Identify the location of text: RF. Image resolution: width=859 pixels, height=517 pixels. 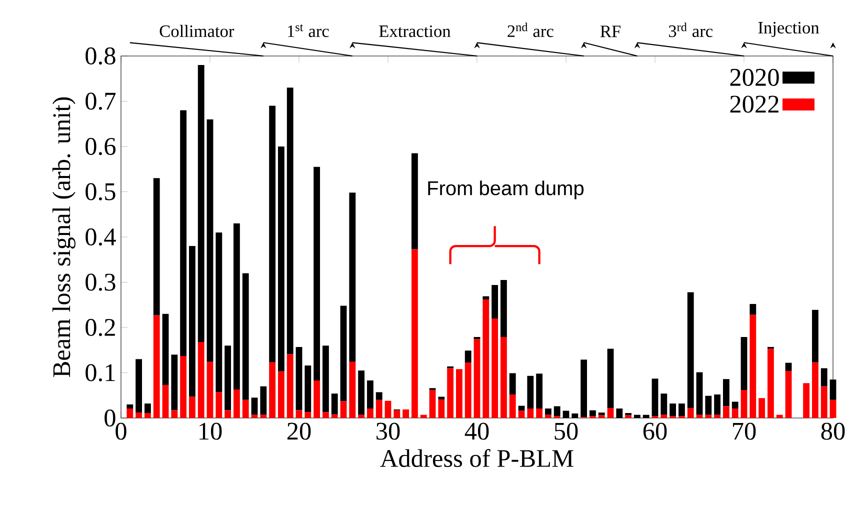
(610, 32).